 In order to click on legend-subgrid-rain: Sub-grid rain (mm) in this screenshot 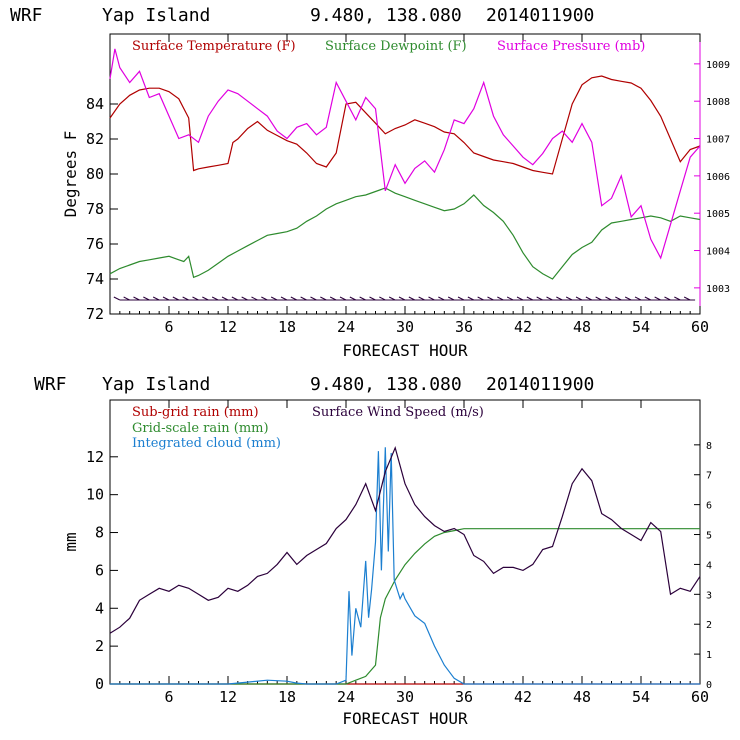, I will do `click(195, 412)`.